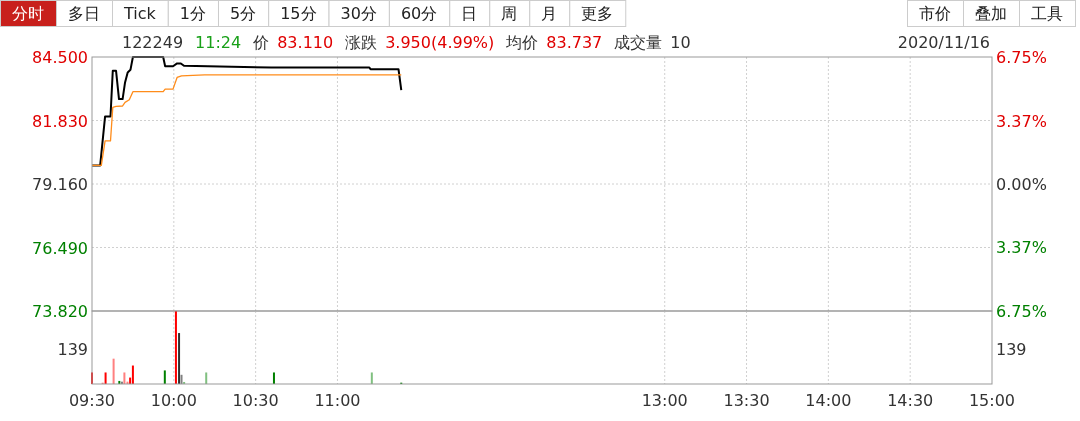 This screenshot has height=421, width=1080. Describe the element at coordinates (140, 13) in the screenshot. I see `text: Tick` at that location.